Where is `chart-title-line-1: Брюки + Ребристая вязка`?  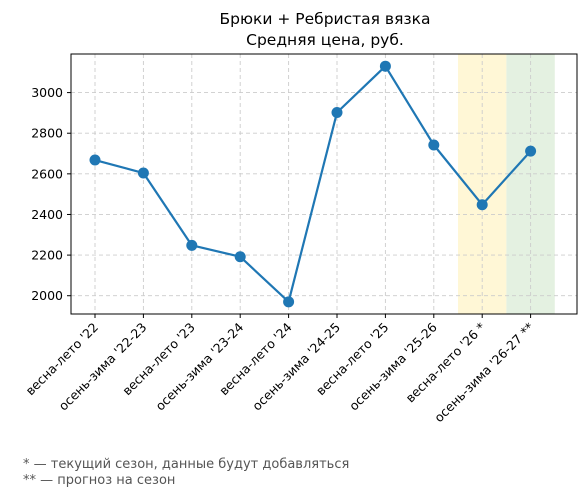 chart-title-line-1: Брюки + Ребристая вязка is located at coordinates (324, 19).